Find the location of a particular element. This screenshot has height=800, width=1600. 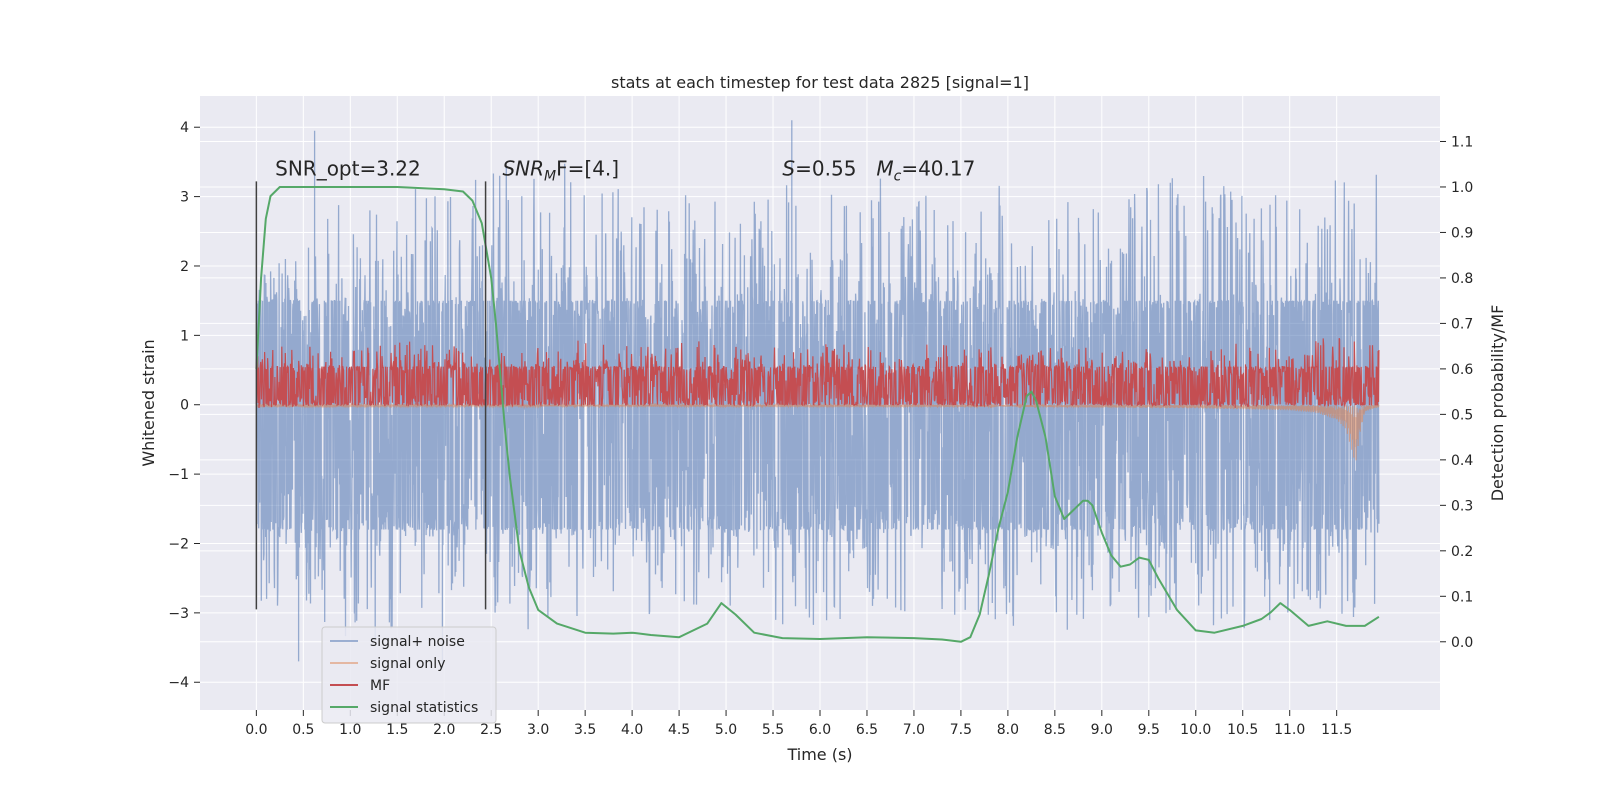

y-tick-label: 3 is located at coordinates (184, 198).